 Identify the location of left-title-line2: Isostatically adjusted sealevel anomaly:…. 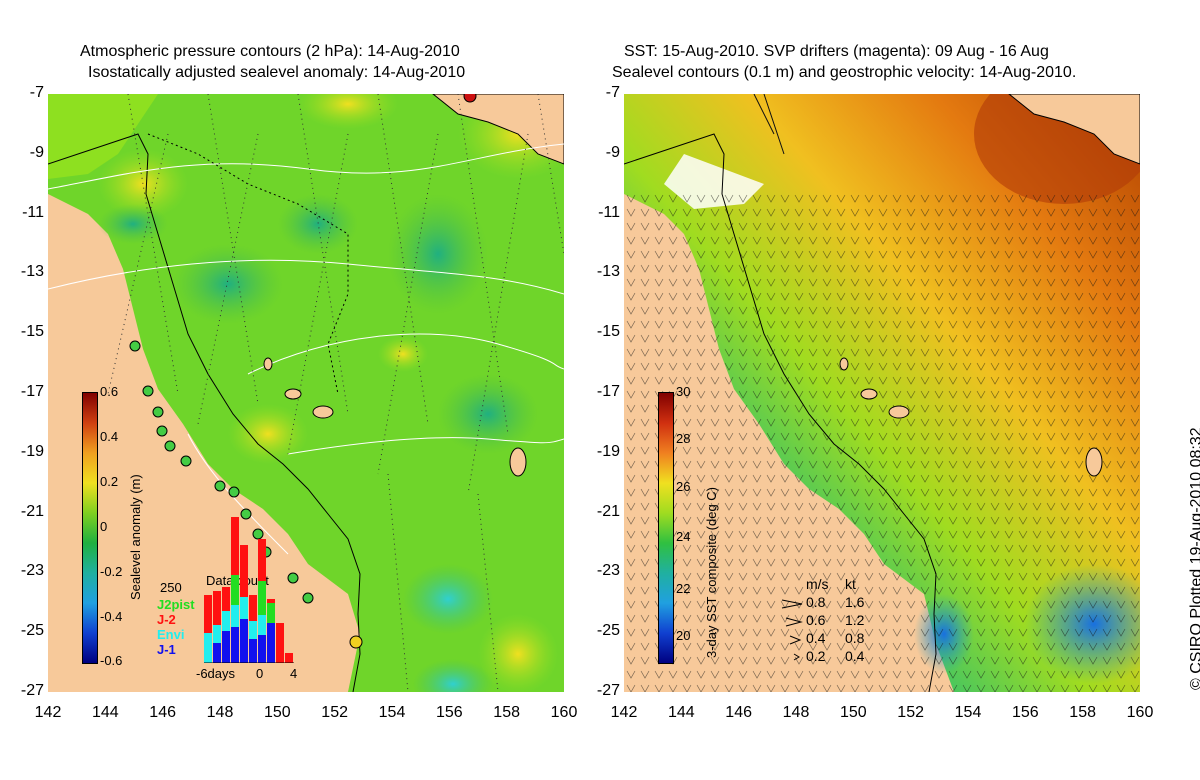
(277, 72).